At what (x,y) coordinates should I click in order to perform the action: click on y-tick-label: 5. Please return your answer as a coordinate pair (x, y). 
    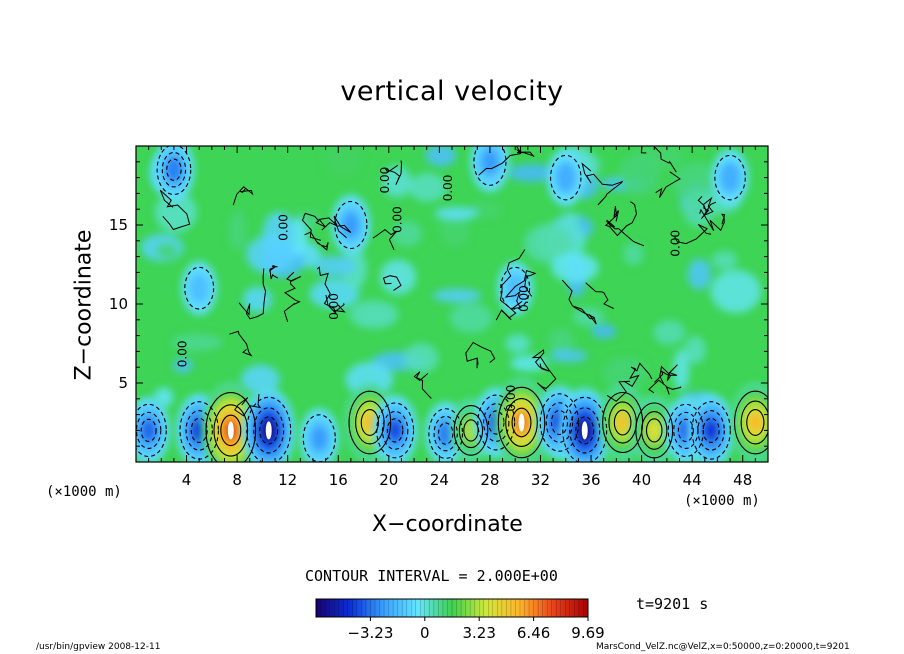
    Looking at the image, I should click on (123, 383).